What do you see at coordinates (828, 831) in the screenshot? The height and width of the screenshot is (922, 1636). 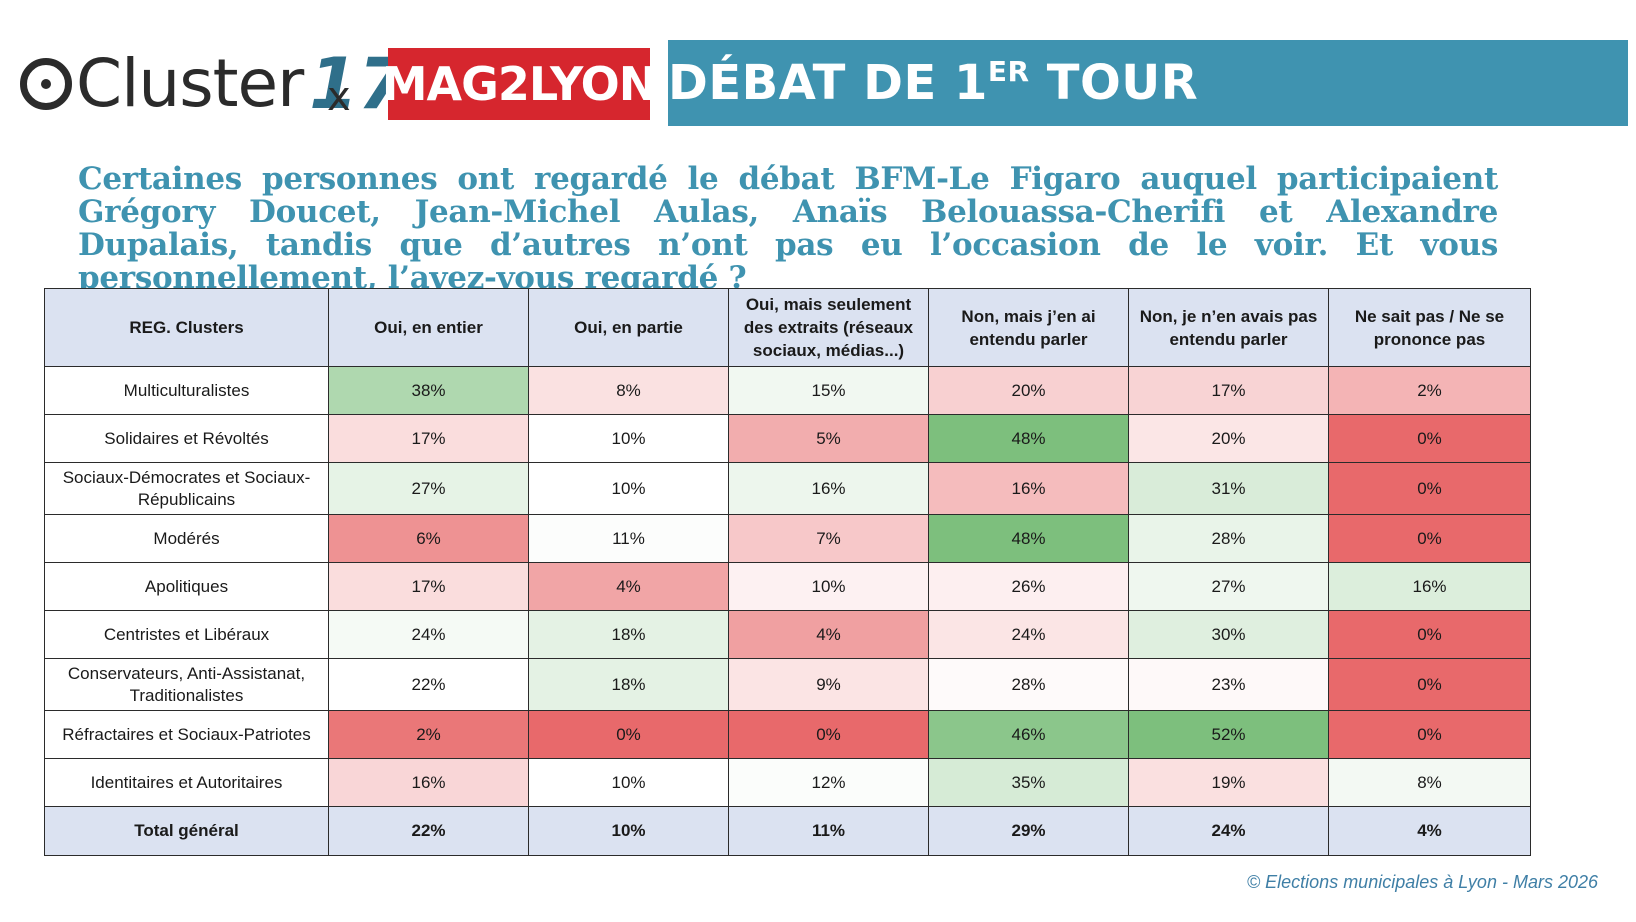 I see `total-cell: 11%` at bounding box center [828, 831].